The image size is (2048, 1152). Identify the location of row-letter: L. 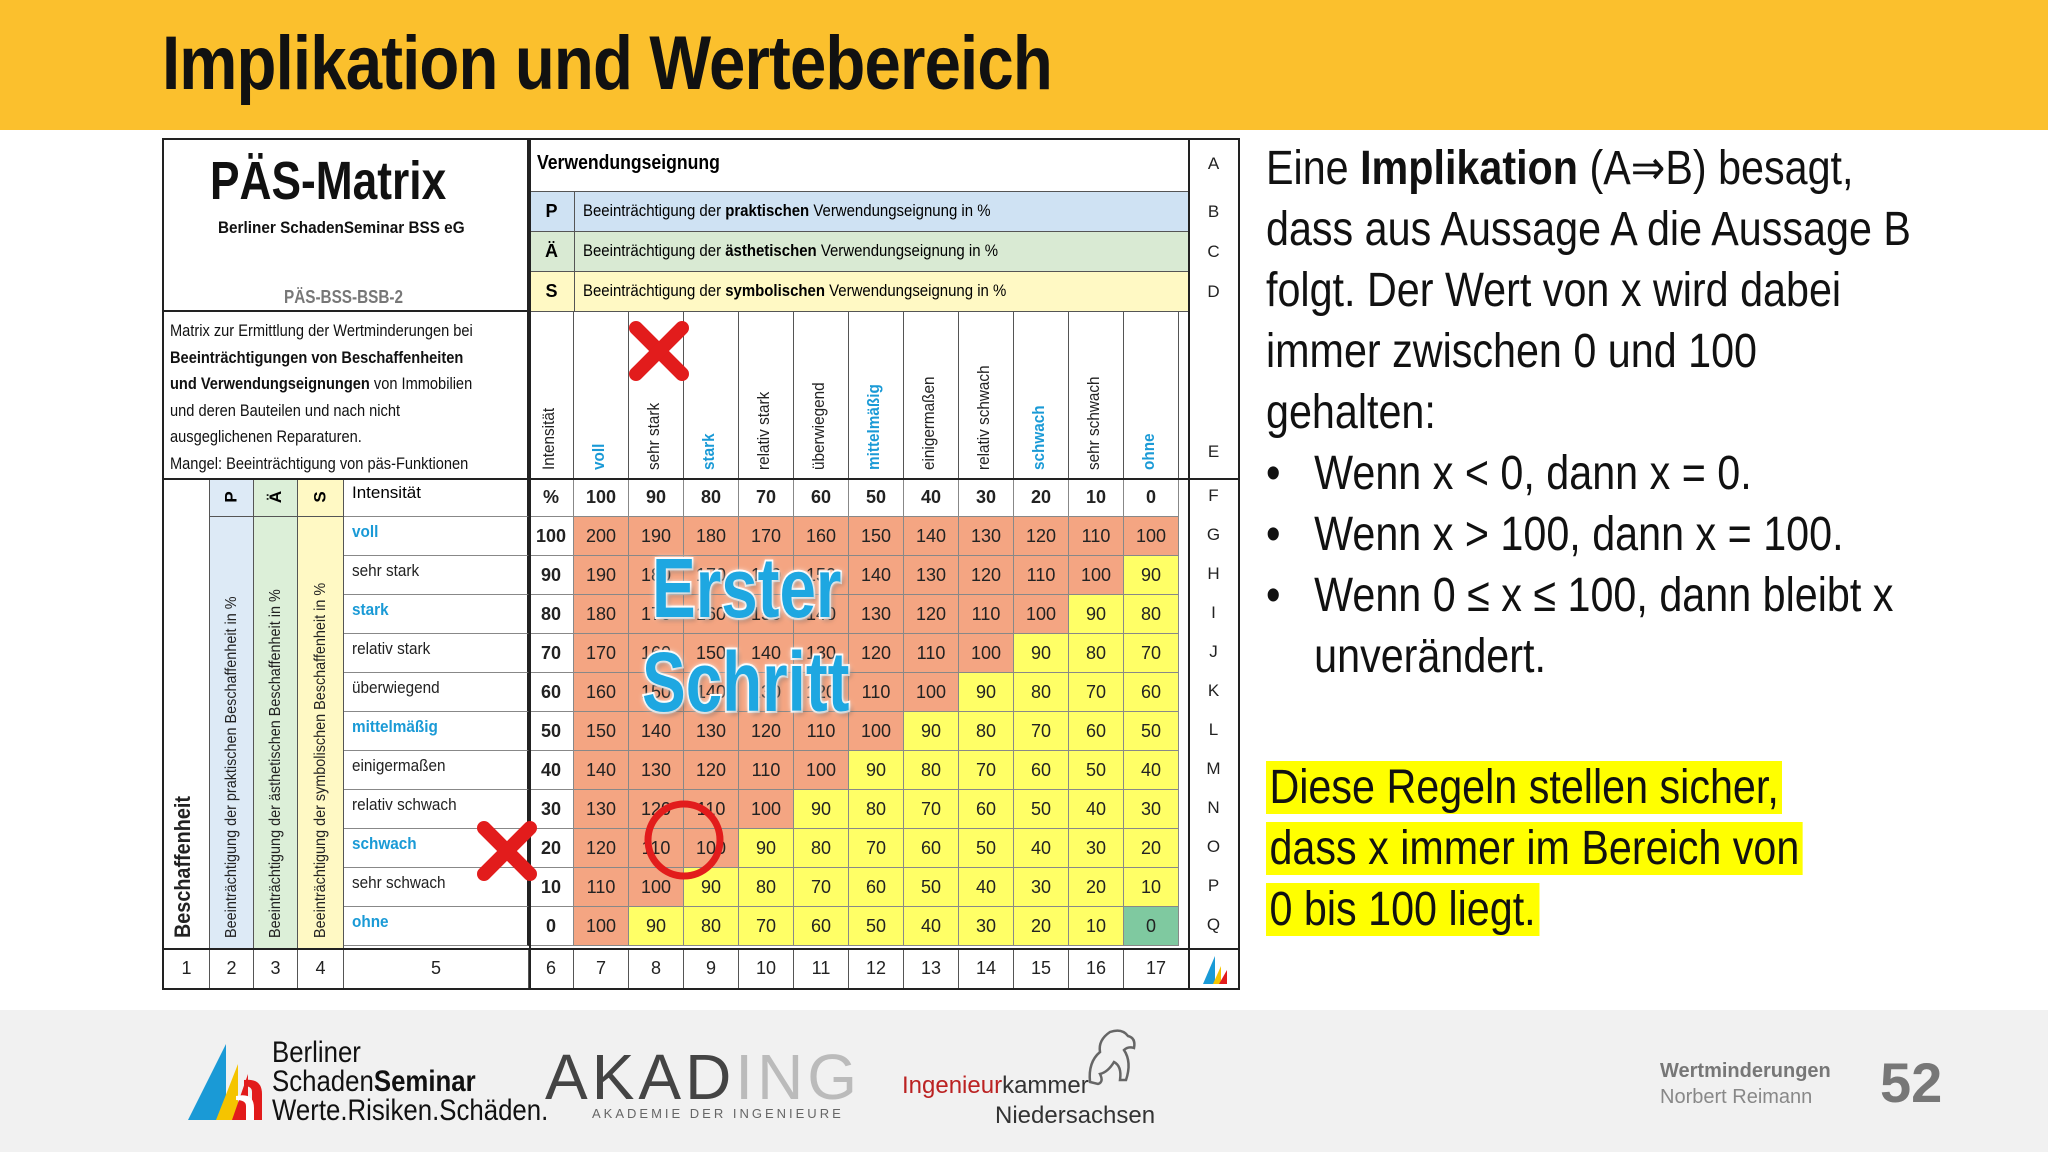
(1213, 729).